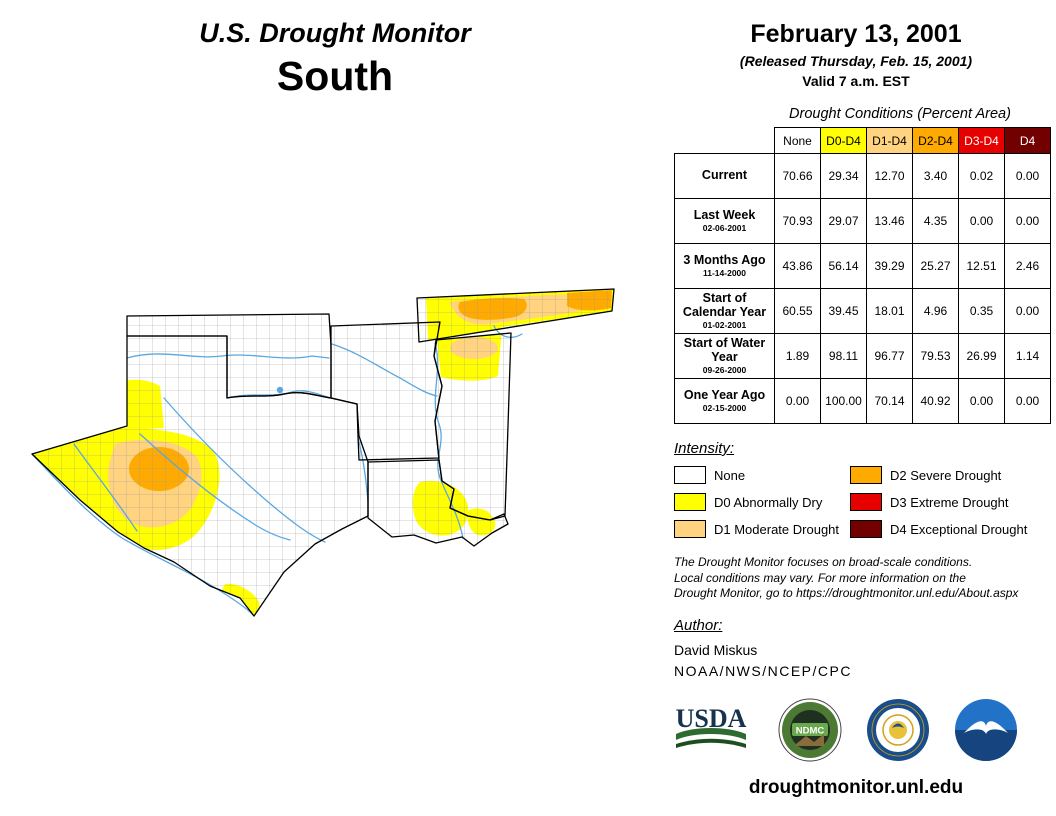 The width and height of the screenshot is (1056, 816). What do you see at coordinates (690, 529) in the screenshot?
I see `d1-swatch` at bounding box center [690, 529].